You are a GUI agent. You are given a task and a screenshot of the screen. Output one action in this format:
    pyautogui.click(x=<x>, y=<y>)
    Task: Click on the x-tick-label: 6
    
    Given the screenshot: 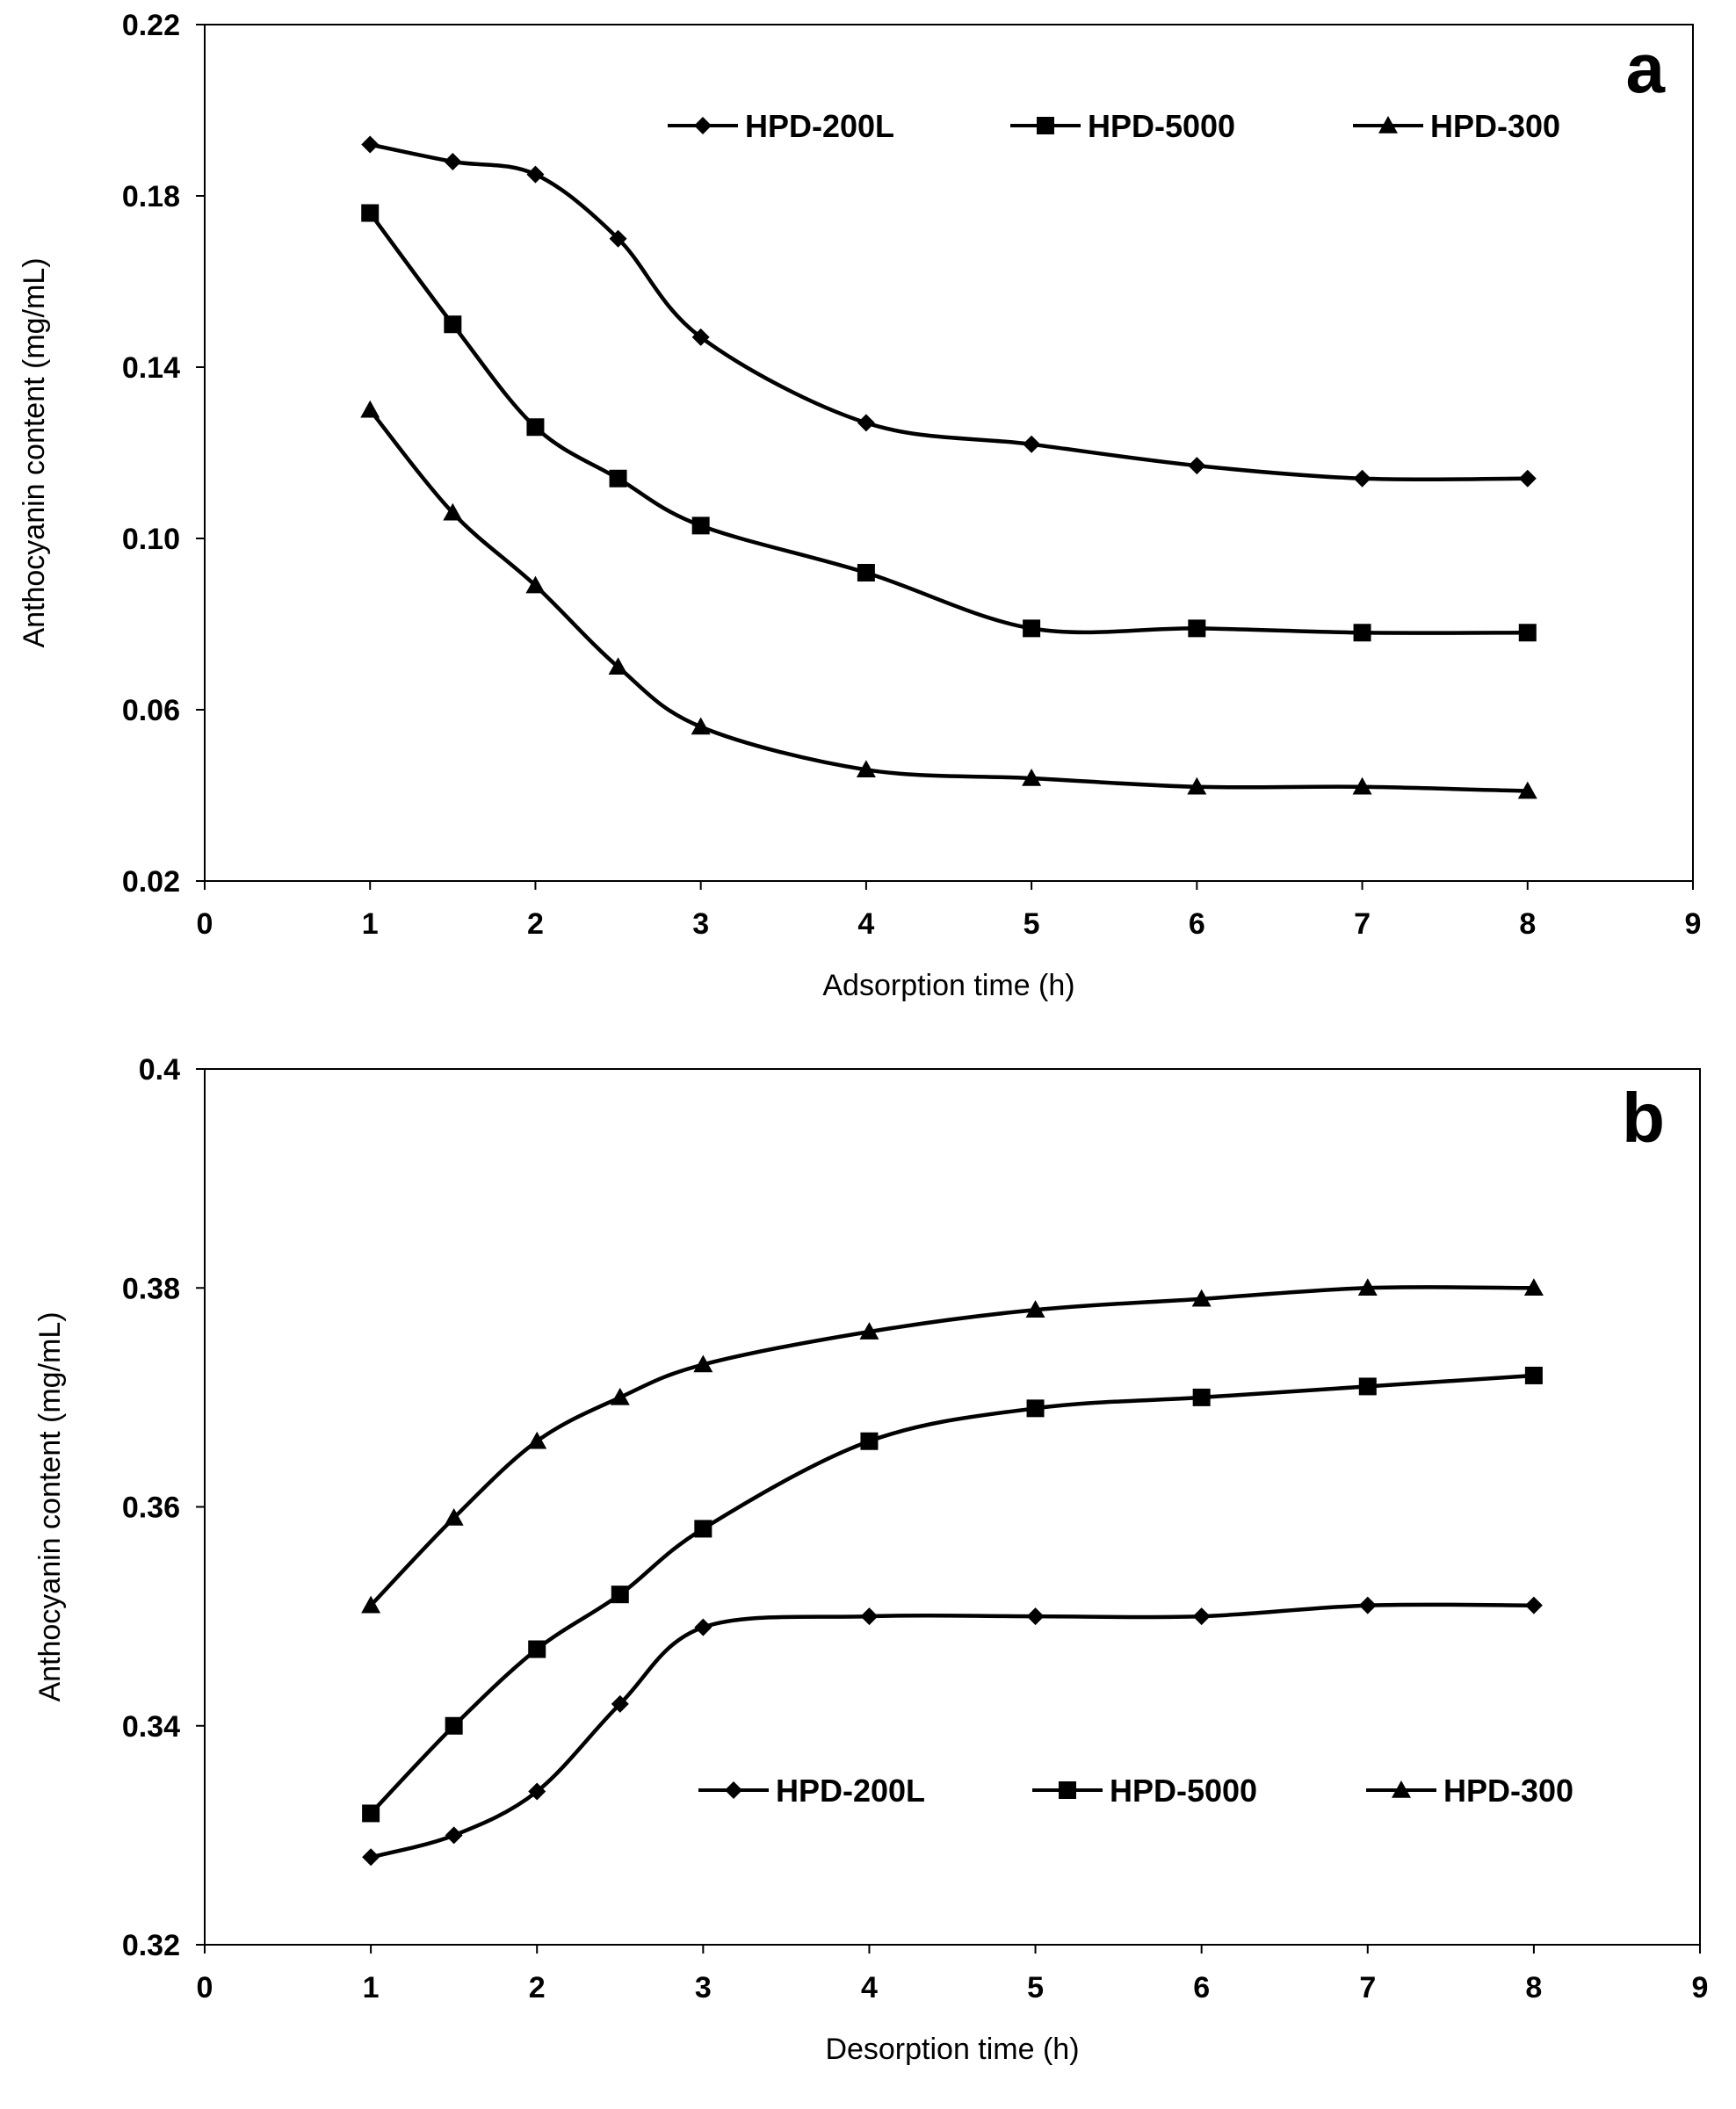 What is the action you would take?
    pyautogui.click(x=1201, y=1988)
    